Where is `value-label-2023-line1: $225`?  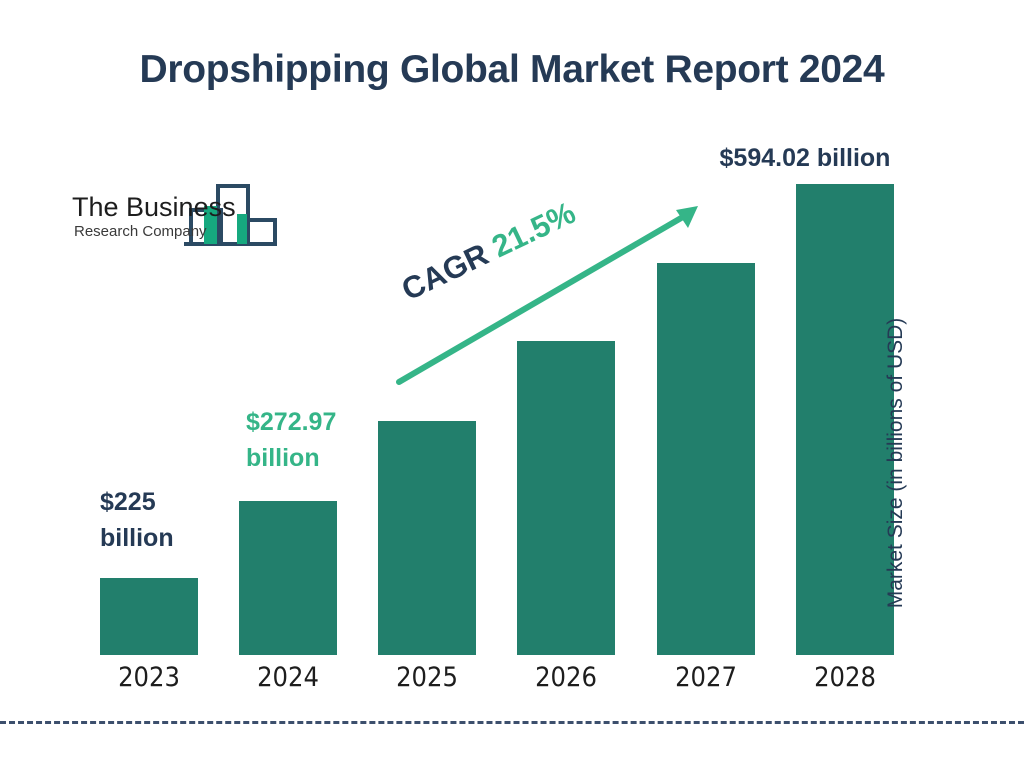 value-label-2023-line1: $225 is located at coordinates (128, 502).